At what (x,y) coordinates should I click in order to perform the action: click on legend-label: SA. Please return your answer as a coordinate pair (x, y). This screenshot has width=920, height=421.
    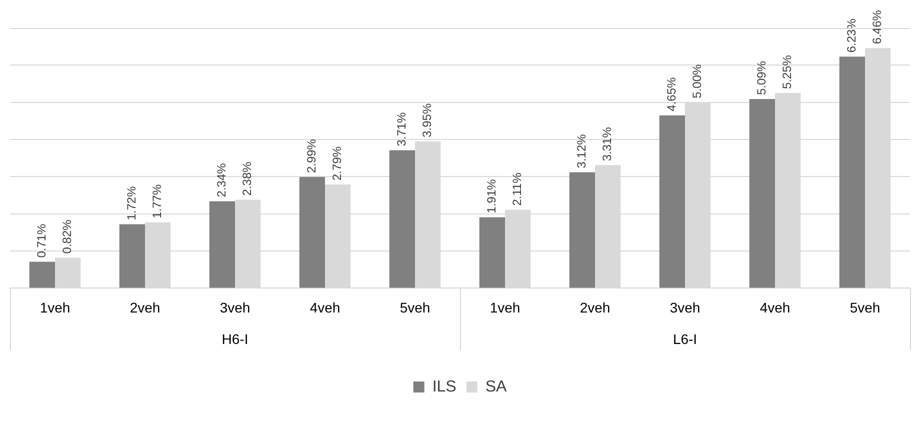
    Looking at the image, I should click on (496, 387).